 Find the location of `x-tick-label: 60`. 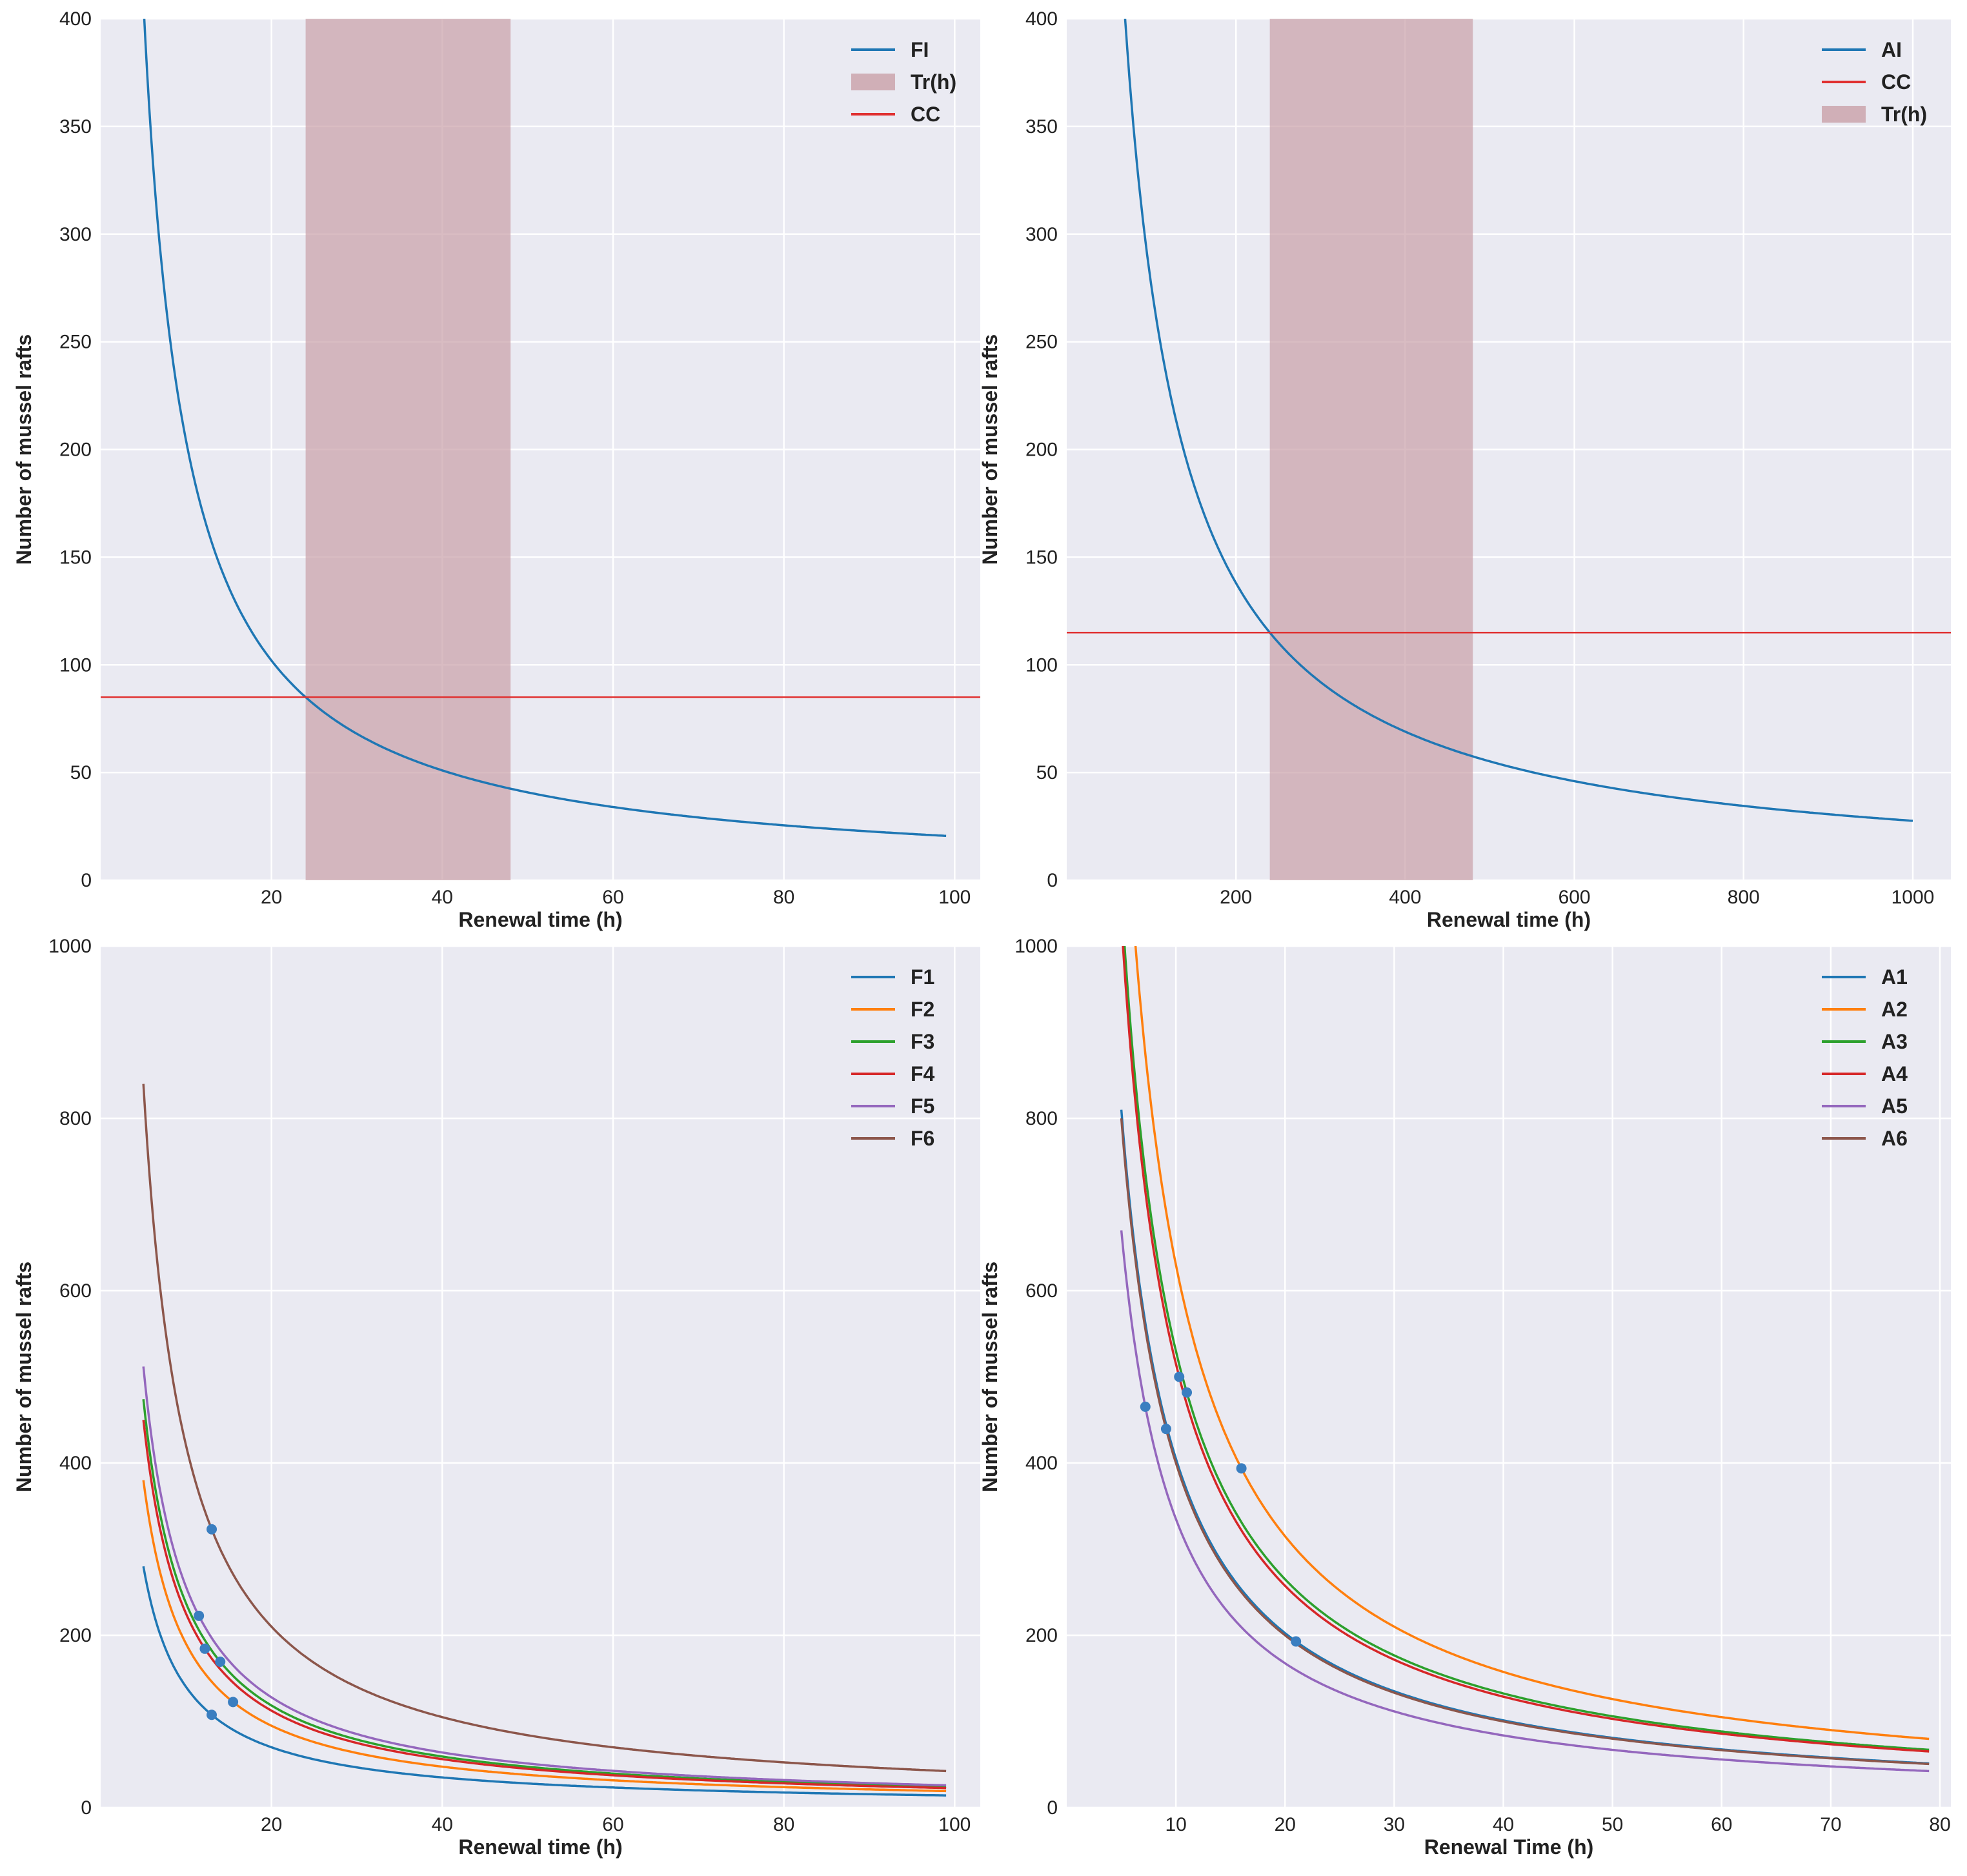

x-tick-label: 60 is located at coordinates (612, 1824).